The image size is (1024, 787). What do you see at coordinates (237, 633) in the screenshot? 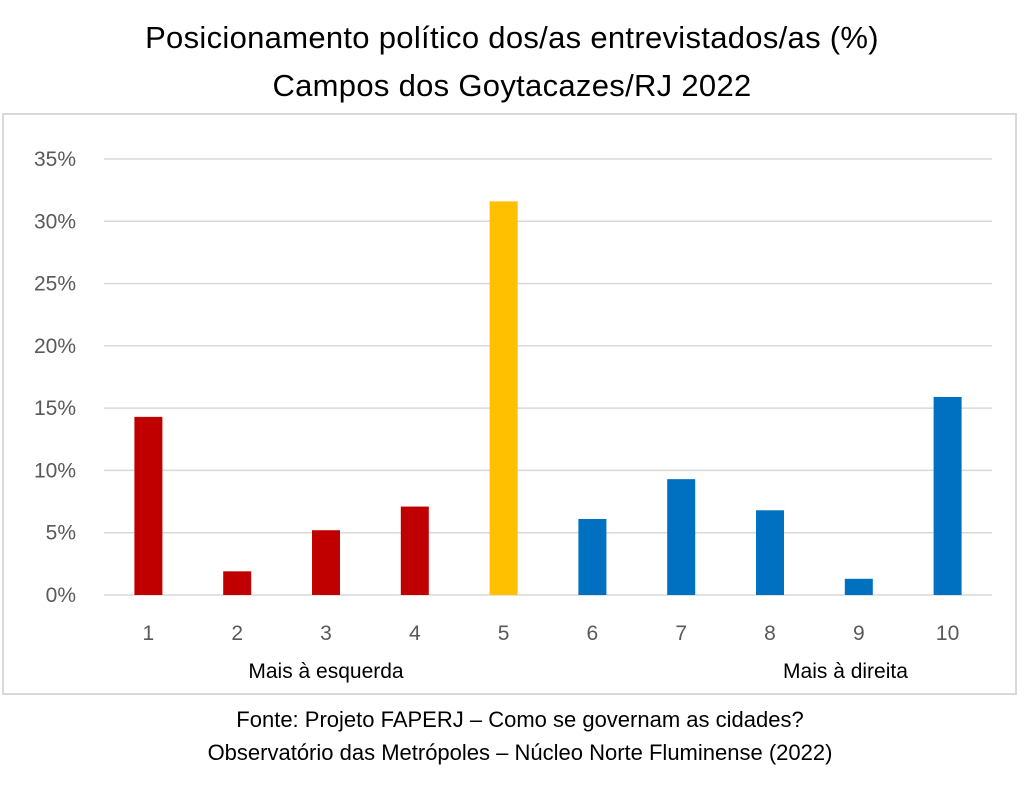
I see `x-tick-label: 2` at bounding box center [237, 633].